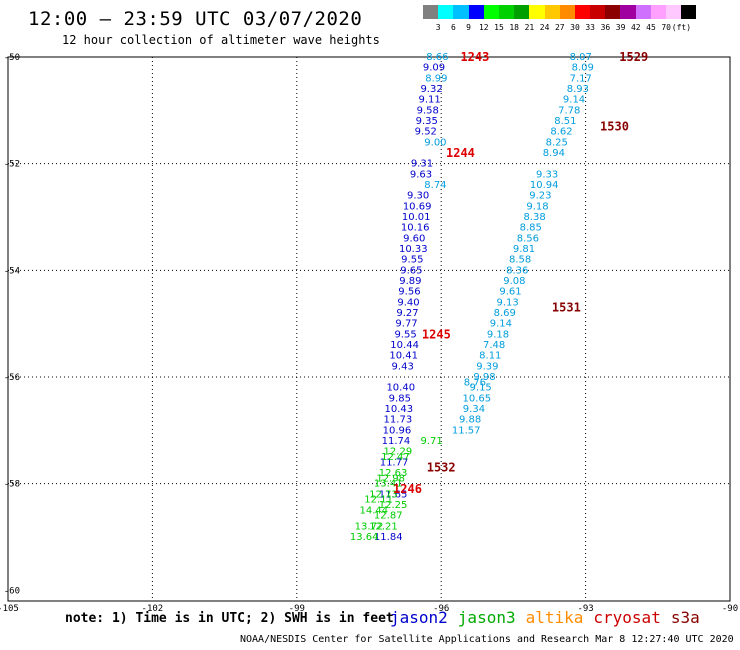  I want to click on legend-label: 18, so click(514, 27).